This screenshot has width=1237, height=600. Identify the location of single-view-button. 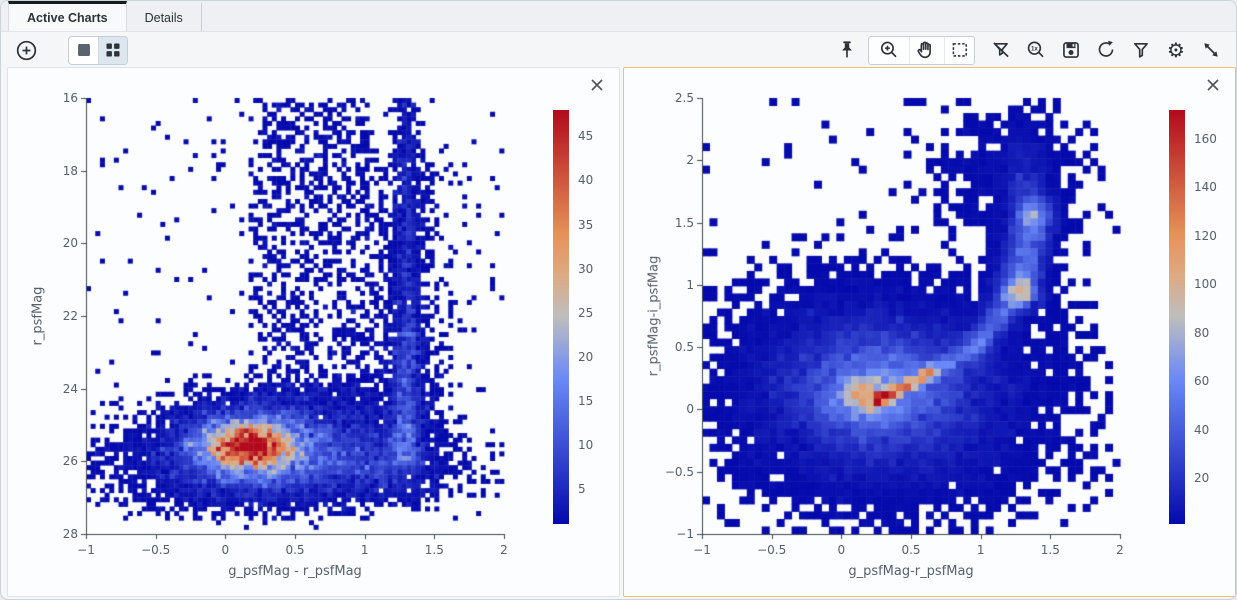
(83, 50).